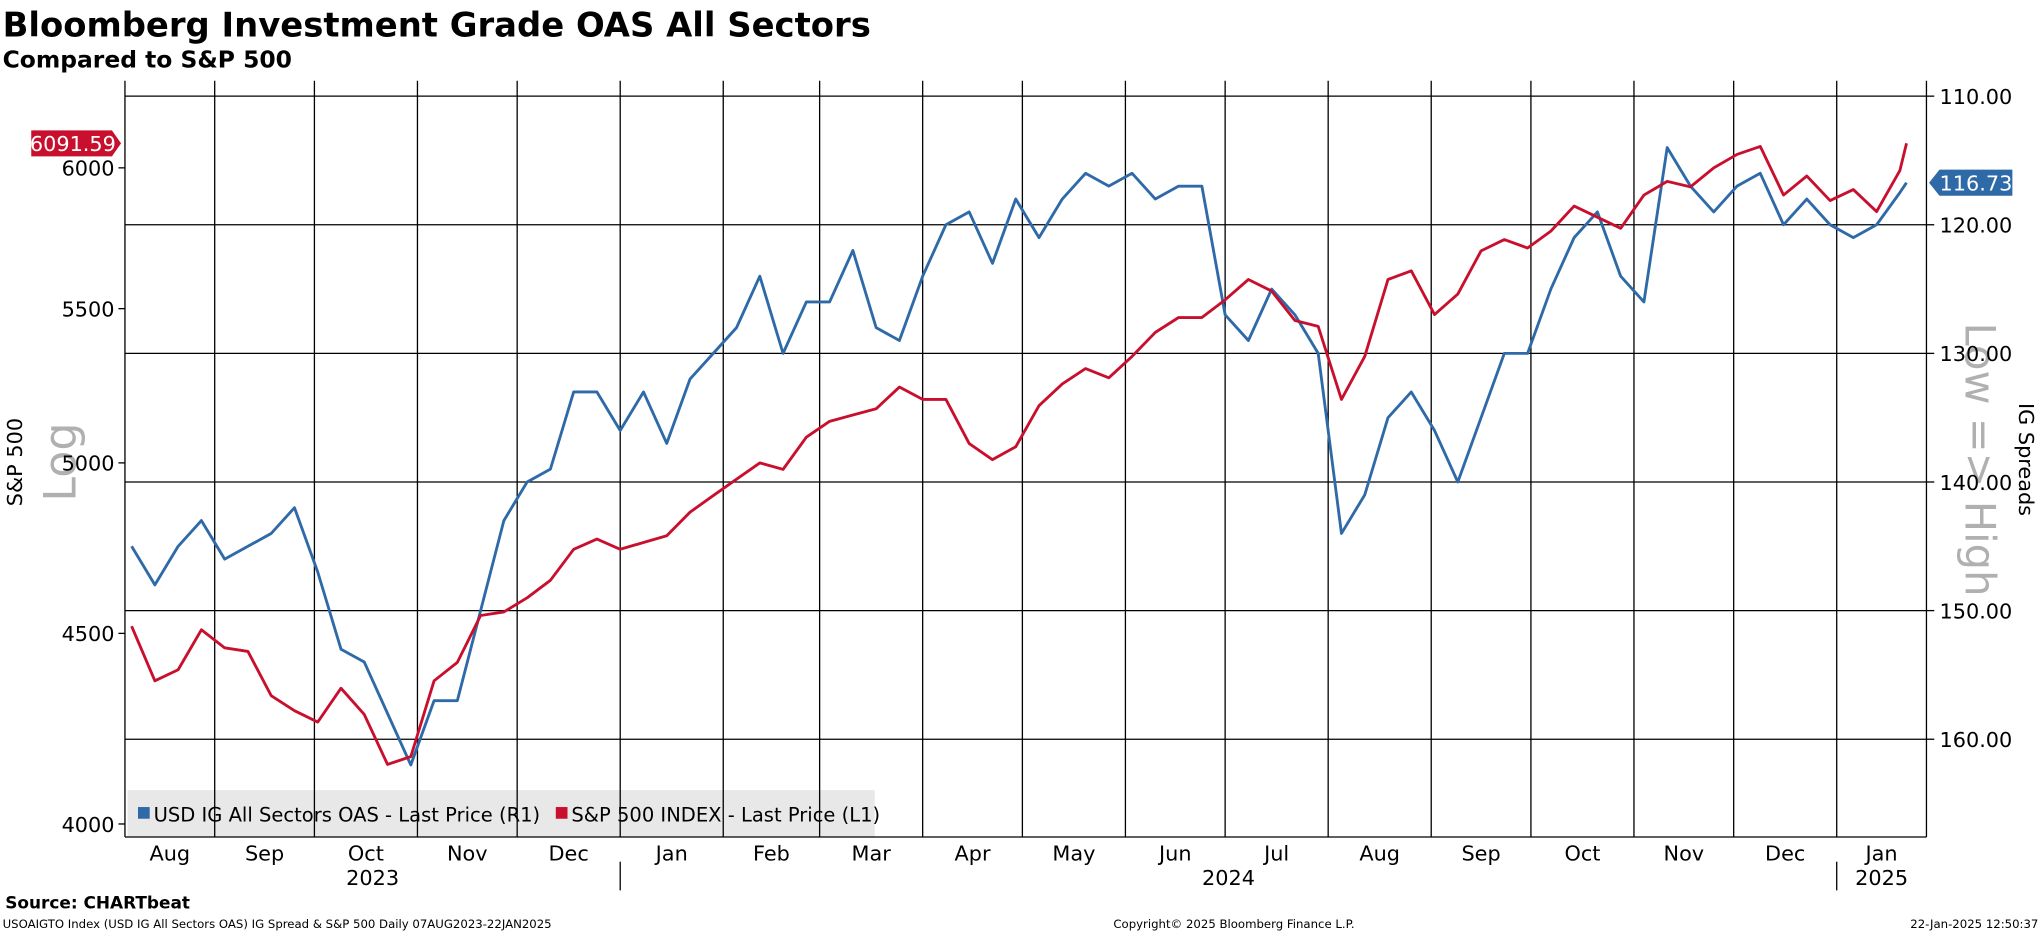 The width and height of the screenshot is (2041, 932). I want to click on x-tick-label: May, so click(1073, 853).